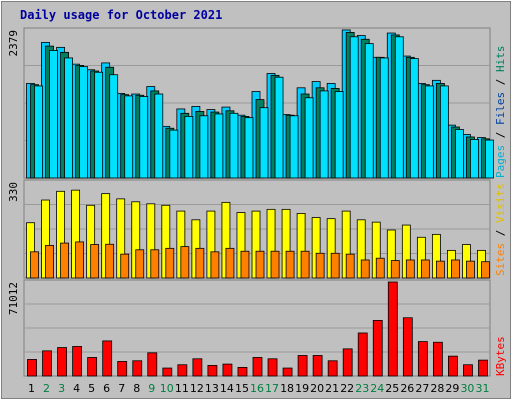  I want to click on x-tick-label-day-25: 25, so click(392, 388).